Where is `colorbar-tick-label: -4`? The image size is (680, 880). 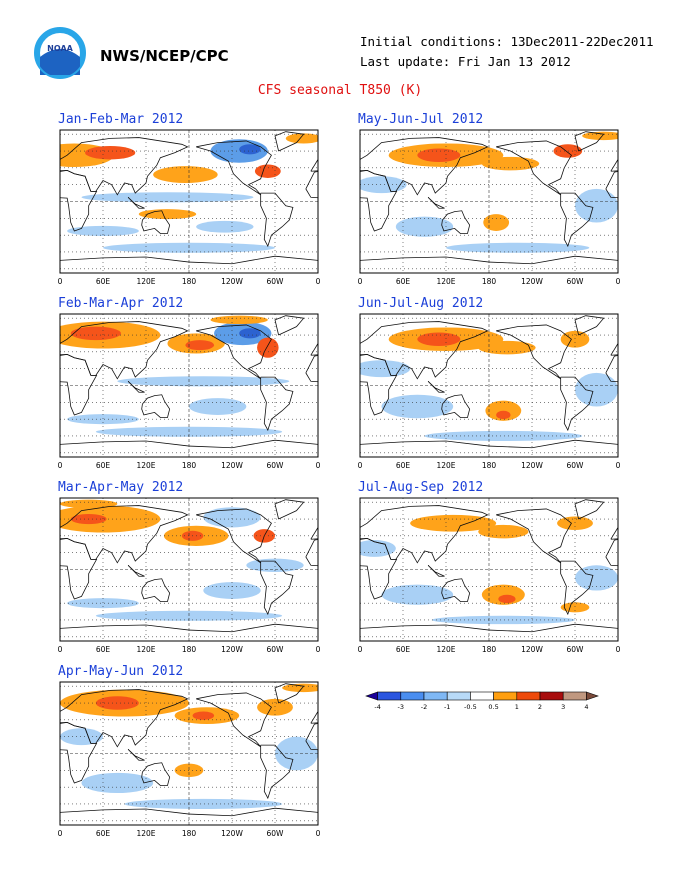 colorbar-tick-label: -4 is located at coordinates (377, 707).